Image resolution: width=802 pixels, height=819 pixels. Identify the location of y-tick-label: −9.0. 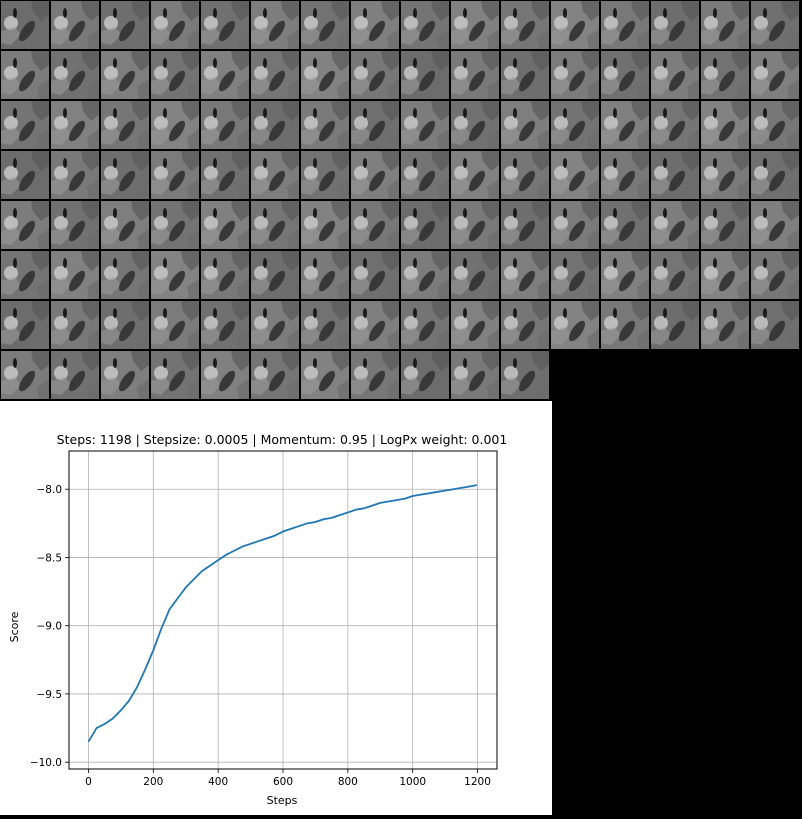
(50, 627).